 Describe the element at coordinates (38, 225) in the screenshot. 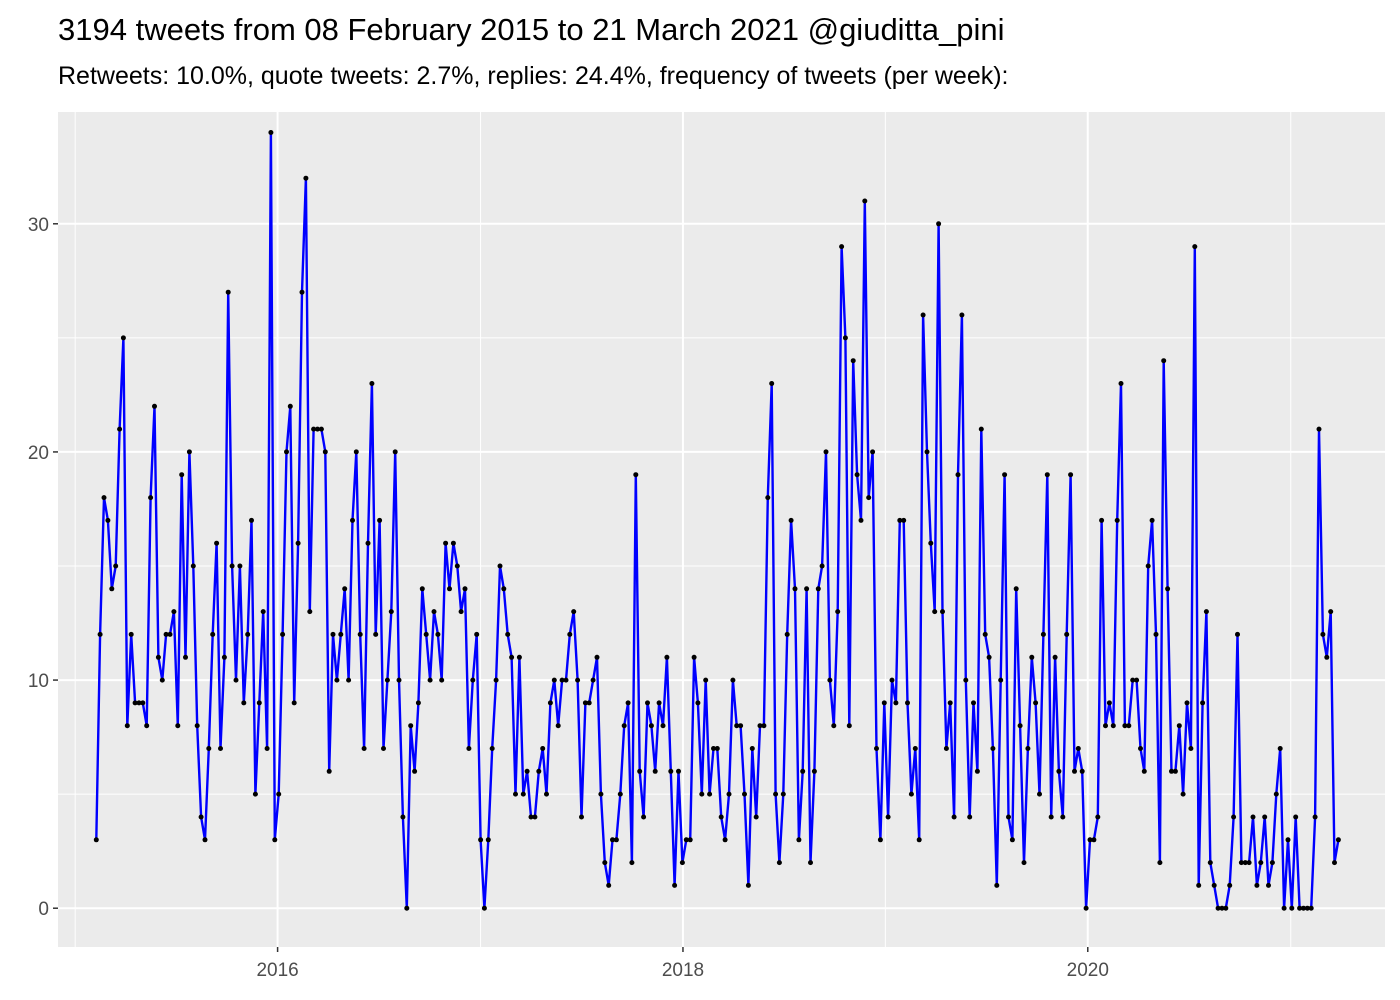

I see `y-tick-label: 30` at that location.